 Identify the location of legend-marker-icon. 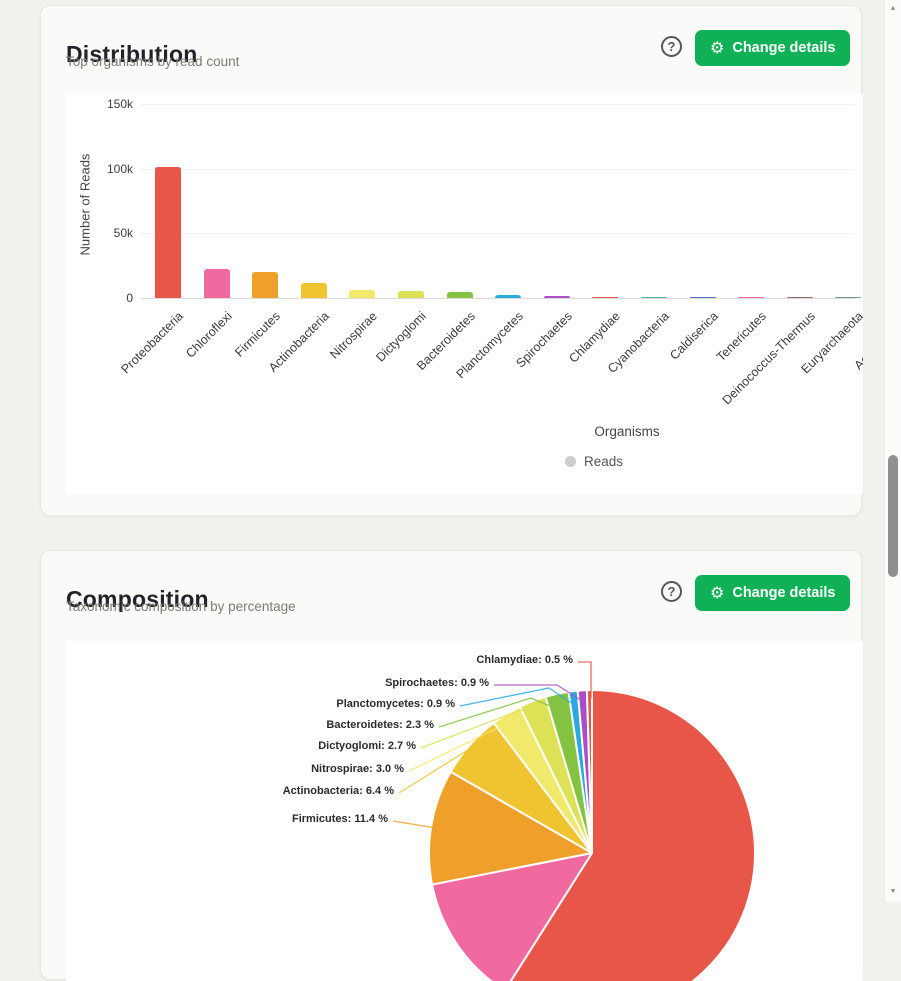
(570, 461).